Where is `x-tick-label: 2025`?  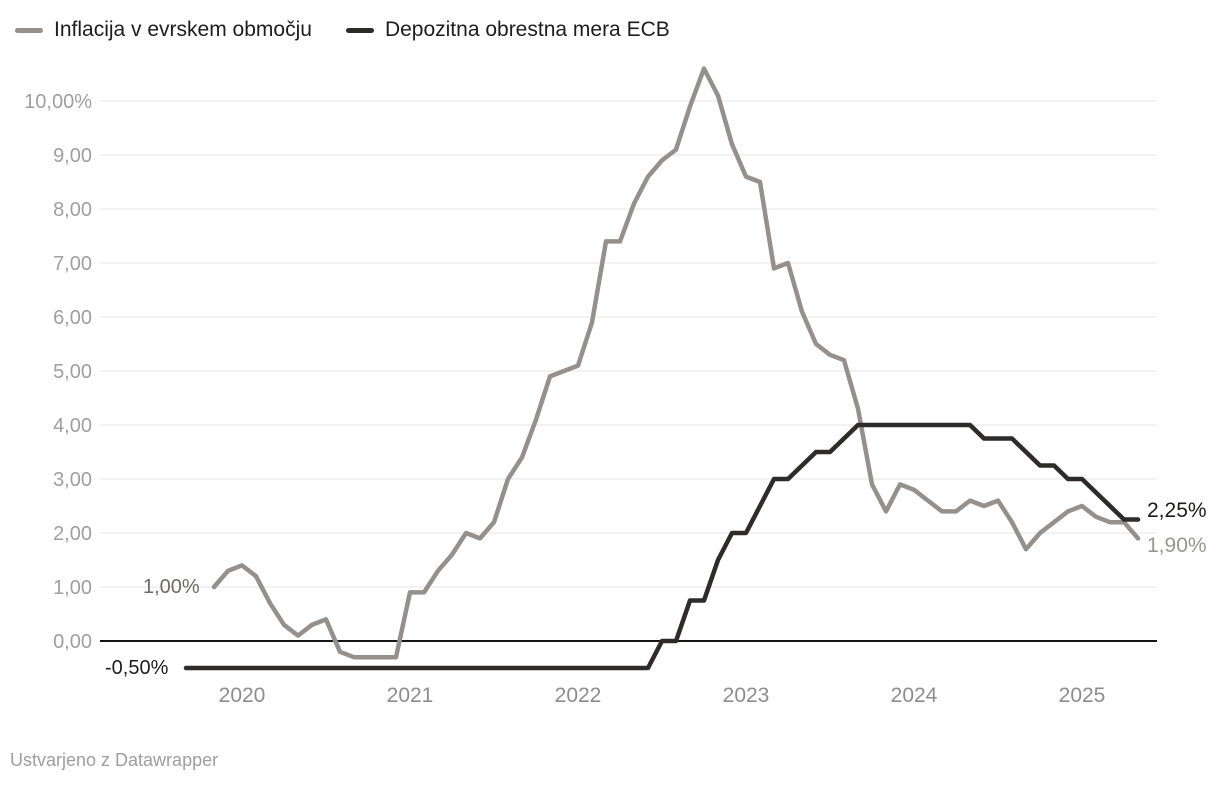
x-tick-label: 2025 is located at coordinates (1082, 695).